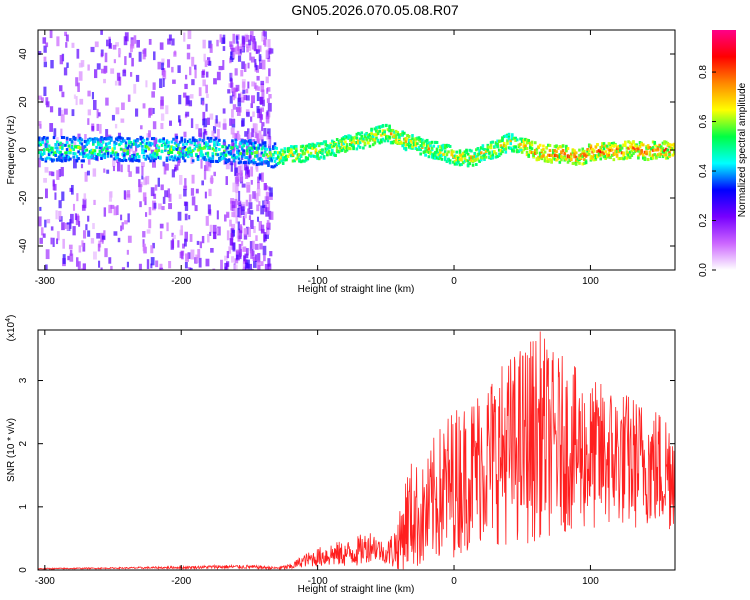  I want to click on snr-y-tick-label: 2, so click(23, 443).